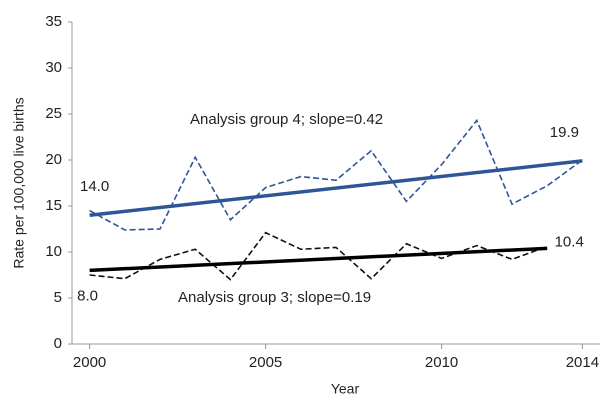 The height and width of the screenshot is (400, 610). Describe the element at coordinates (19, 182) in the screenshot. I see `y-axis-label: Rate per 100,000 live births` at that location.